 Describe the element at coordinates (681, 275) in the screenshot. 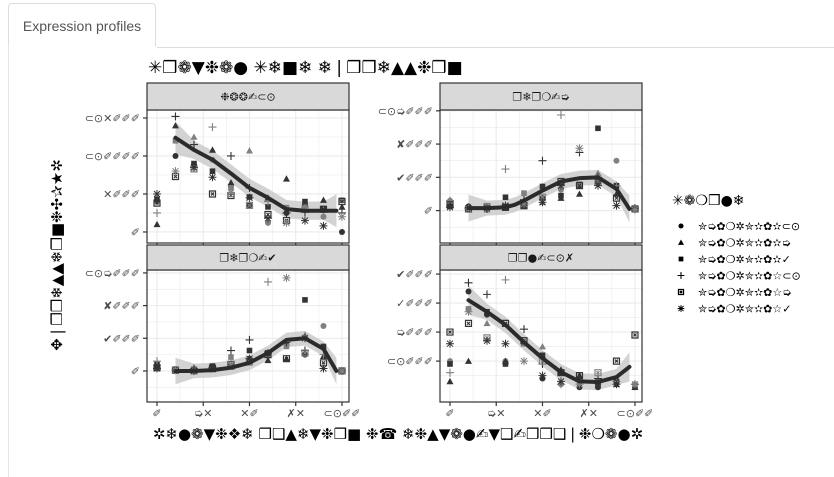

I see `legend-key-plus` at that location.